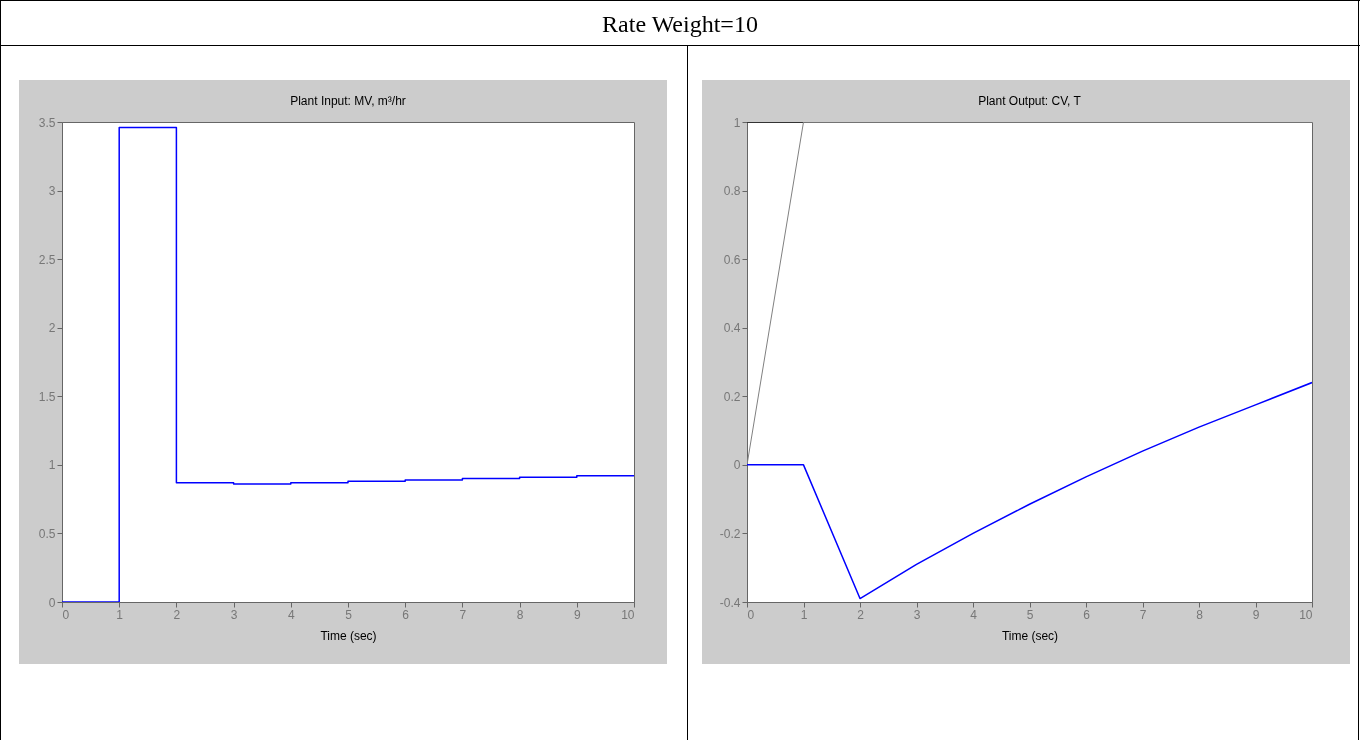 The height and width of the screenshot is (740, 1360). Describe the element at coordinates (47, 259) in the screenshot. I see `y-tick-label: 2.5` at that location.